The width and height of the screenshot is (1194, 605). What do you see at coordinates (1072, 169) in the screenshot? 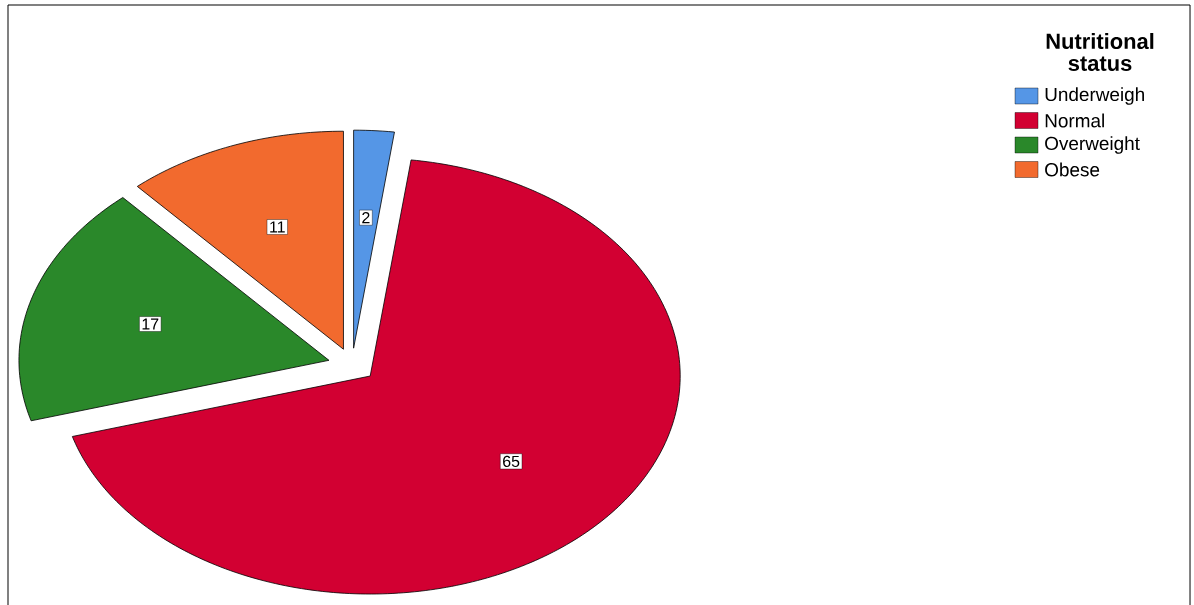
I see `legend-label: Obese` at bounding box center [1072, 169].